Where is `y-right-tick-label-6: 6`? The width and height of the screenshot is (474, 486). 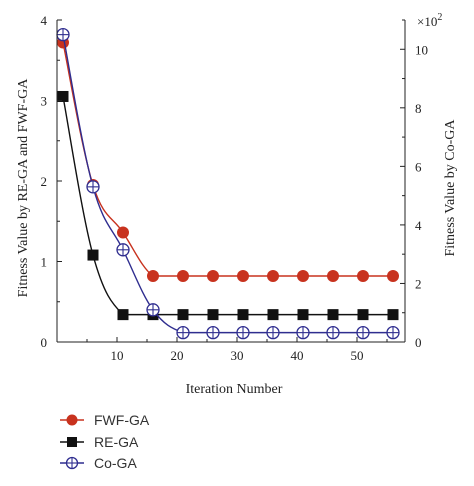
y-right-tick-label-6: 6 is located at coordinates (418, 166).